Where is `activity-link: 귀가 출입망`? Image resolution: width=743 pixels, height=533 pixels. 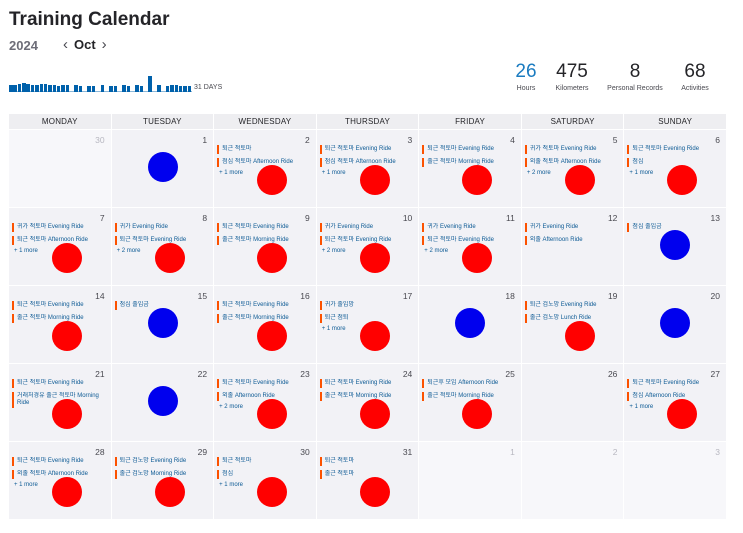 activity-link: 귀가 출입망 is located at coordinates (367, 305).